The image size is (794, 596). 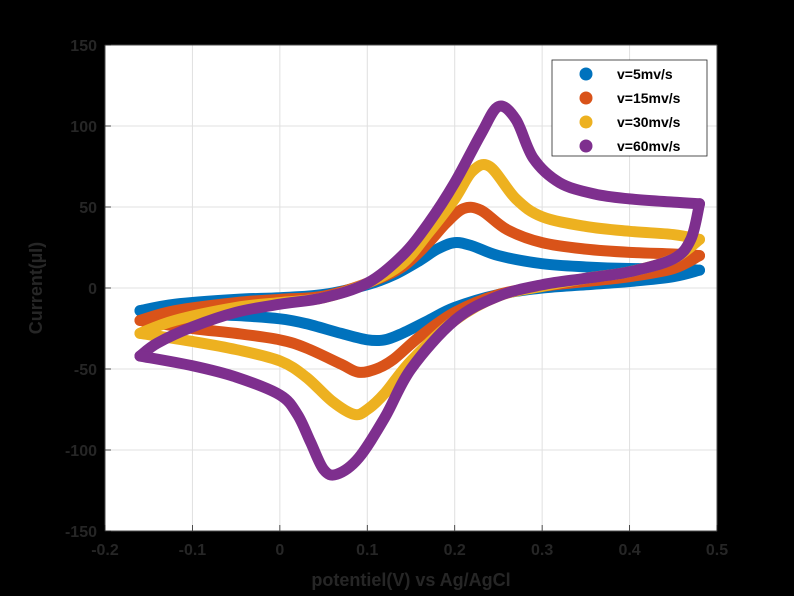 I want to click on x-tick-label: 0.2, so click(x=455, y=550).